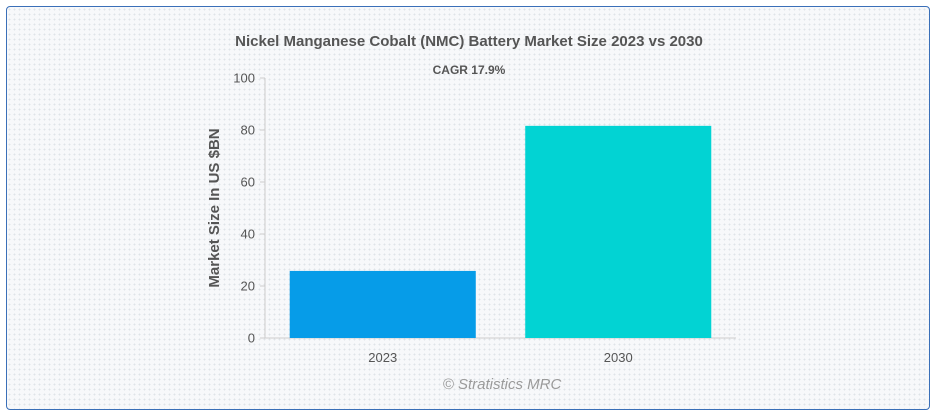 Image resolution: width=938 pixels, height=416 pixels. Describe the element at coordinates (248, 286) in the screenshot. I see `y-tick-label: 20` at that location.